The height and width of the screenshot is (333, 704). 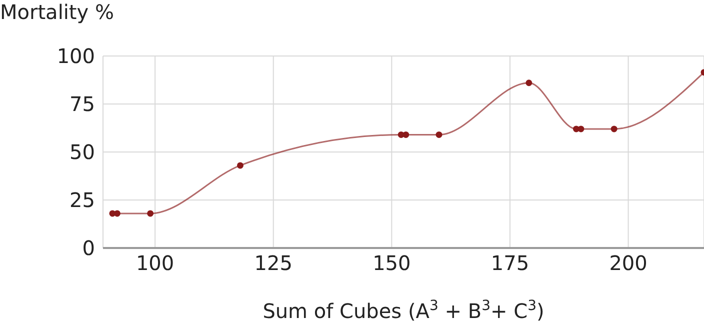 I want to click on y-tick-label: 50, so click(x=82, y=152).